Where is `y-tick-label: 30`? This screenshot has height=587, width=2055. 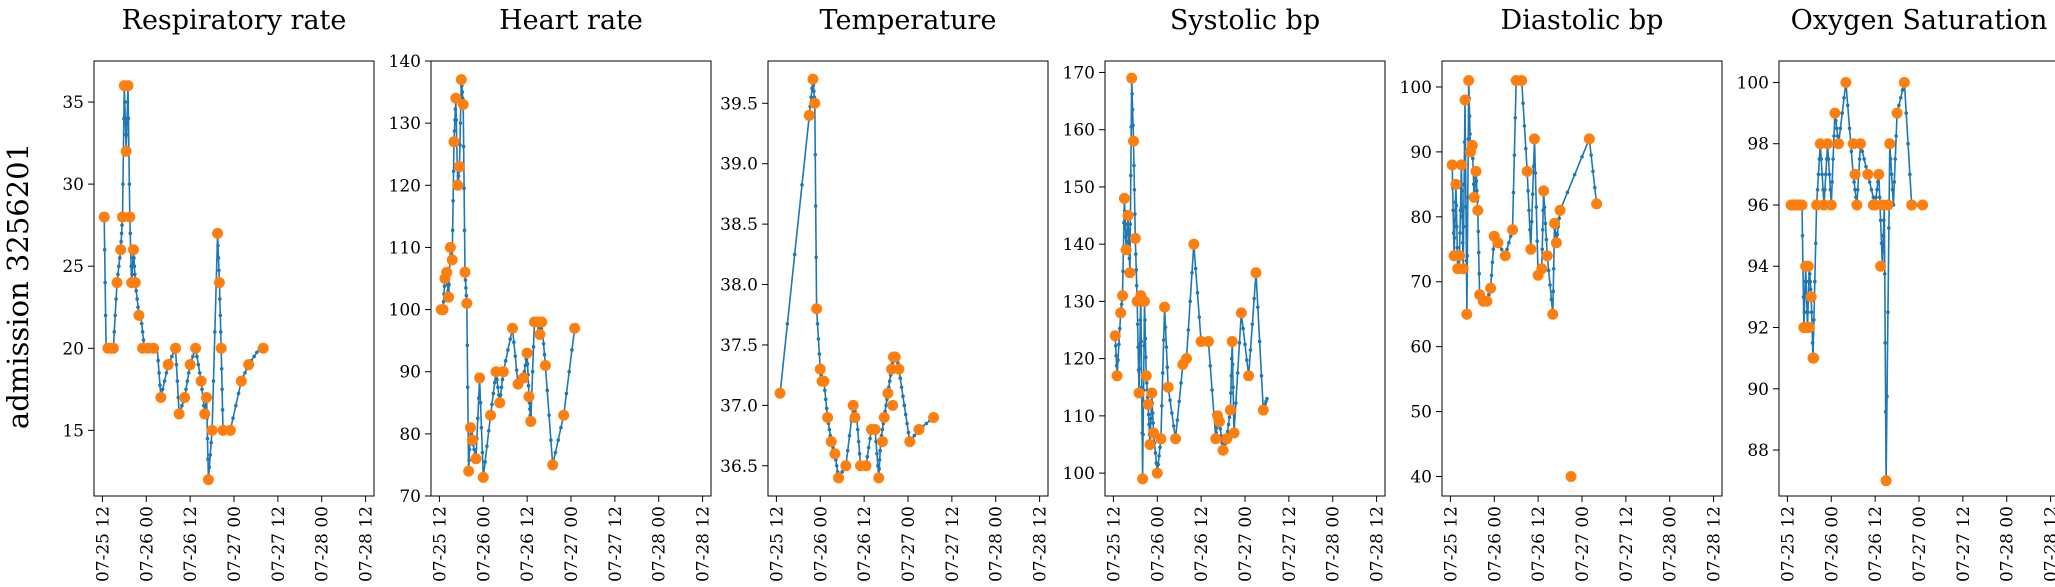 y-tick-label: 30 is located at coordinates (73, 185).